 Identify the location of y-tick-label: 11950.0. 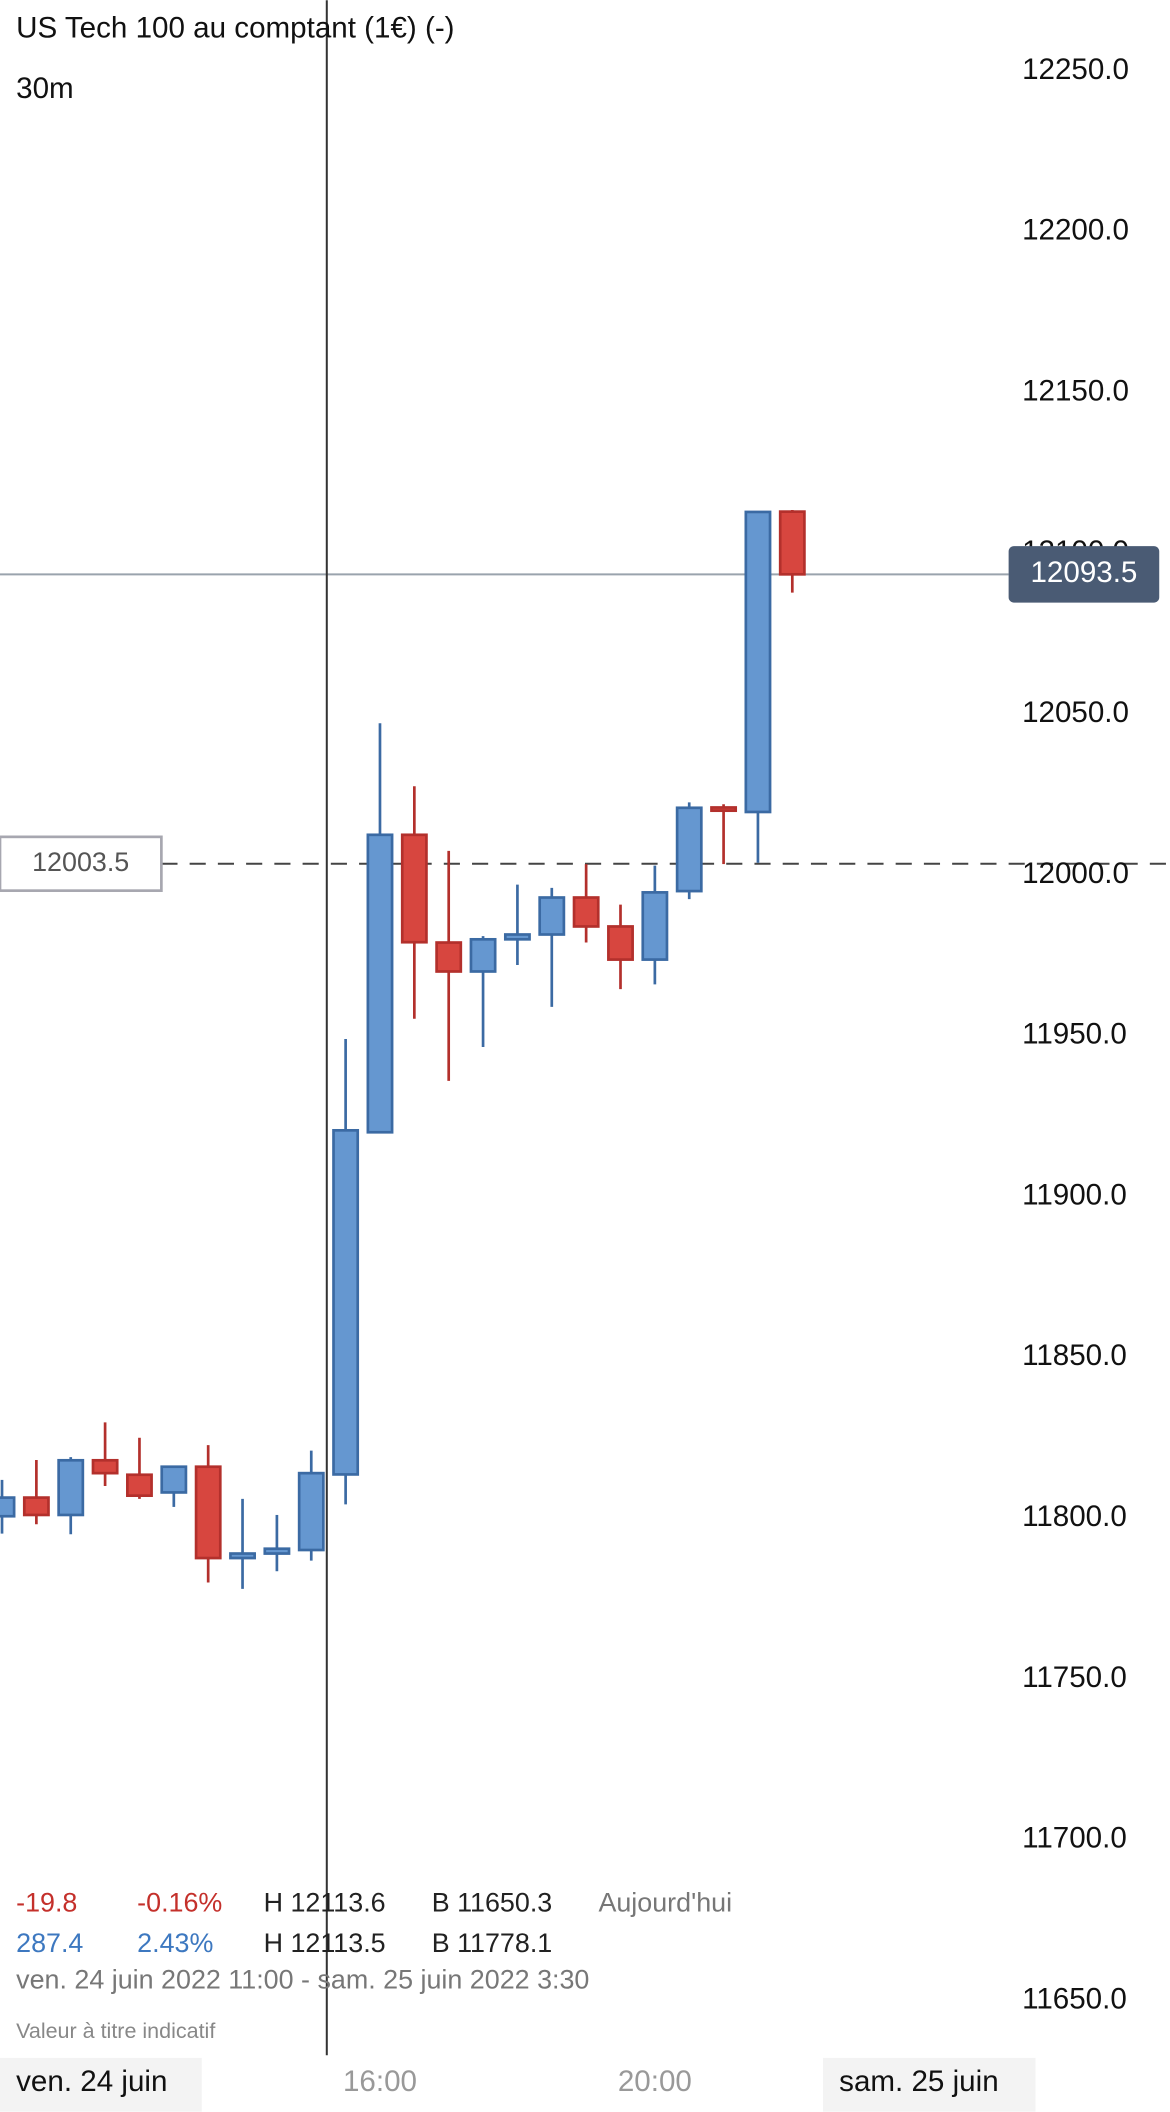
(1074, 1034).